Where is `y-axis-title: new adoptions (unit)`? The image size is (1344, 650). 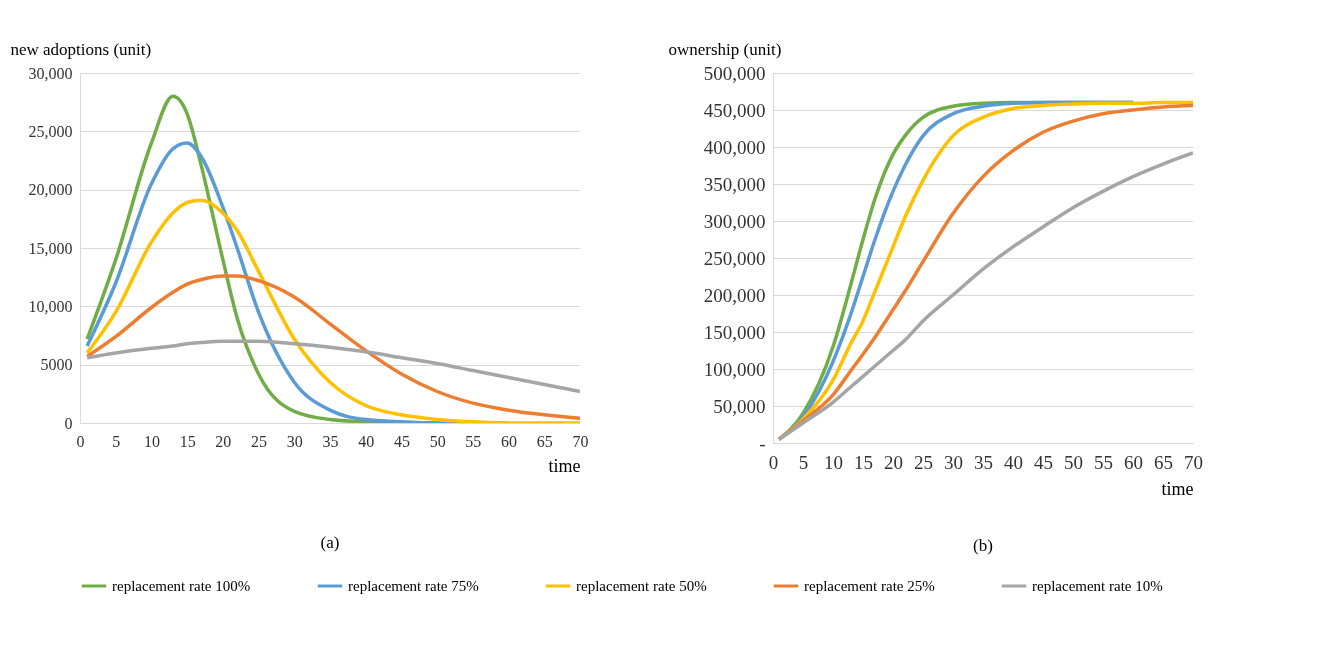
y-axis-title: new adoptions (unit) is located at coordinates (81, 49).